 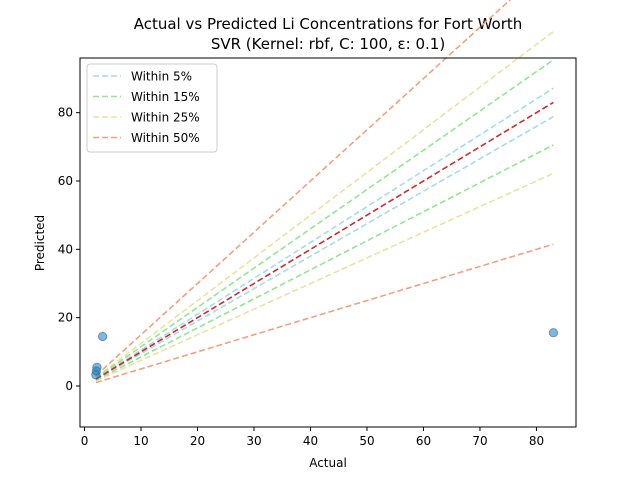 What do you see at coordinates (40, 243) in the screenshot?
I see `y-axis-label: Predicted` at bounding box center [40, 243].